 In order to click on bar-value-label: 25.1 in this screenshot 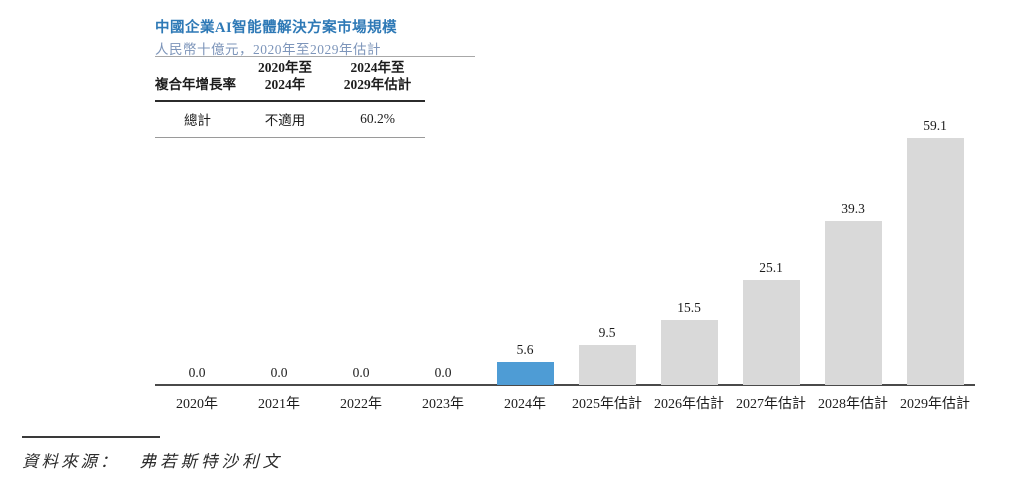, I will do `click(771, 267)`.